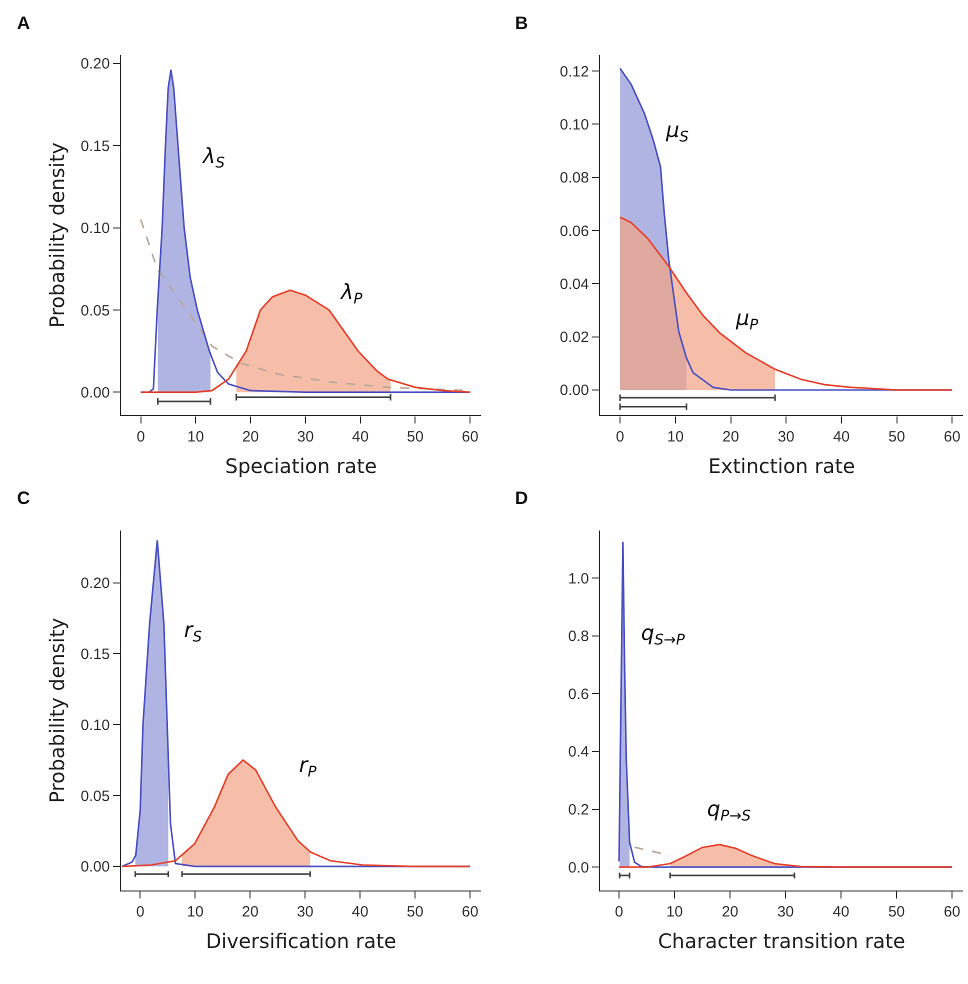  What do you see at coordinates (579, 810) in the screenshot?
I see `y-tick-label: 0.2` at bounding box center [579, 810].